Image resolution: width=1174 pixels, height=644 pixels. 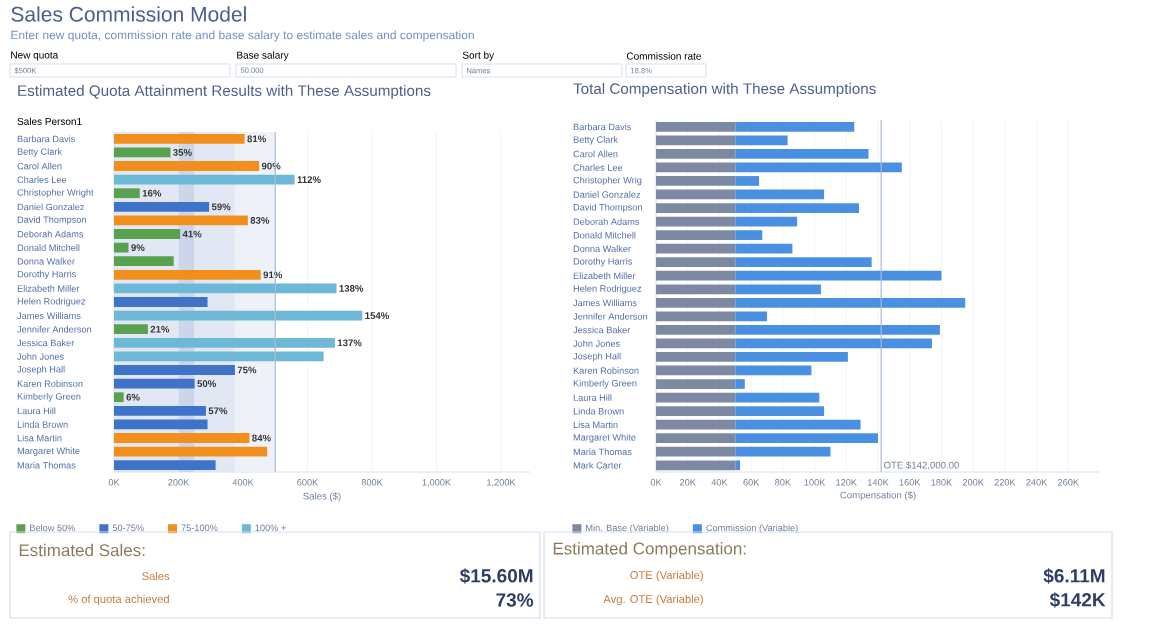 I want to click on text: $6.11M, so click(x=1074, y=576).